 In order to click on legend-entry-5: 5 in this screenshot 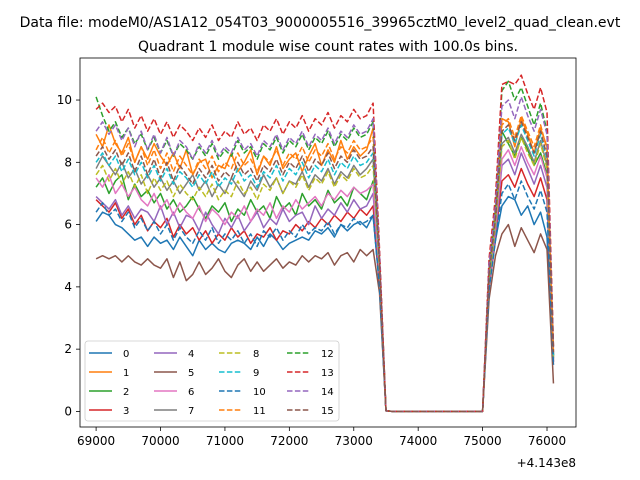, I will do `click(174, 373)`.